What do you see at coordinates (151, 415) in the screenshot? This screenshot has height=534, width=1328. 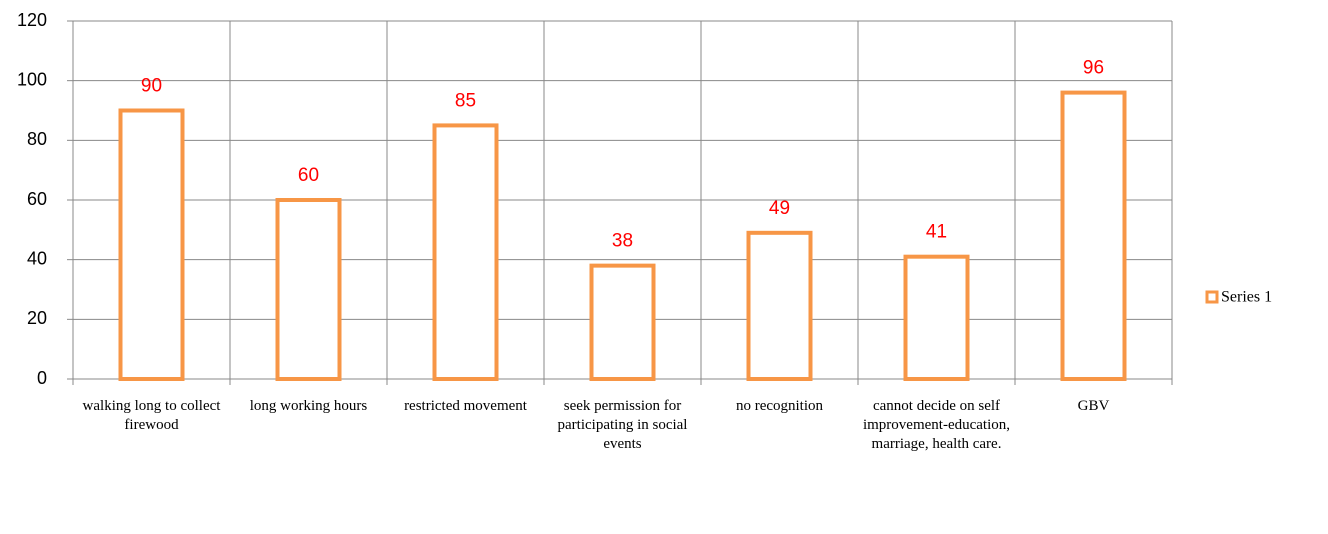 I see `x-tick-label: walking long to collect firewood` at bounding box center [151, 415].